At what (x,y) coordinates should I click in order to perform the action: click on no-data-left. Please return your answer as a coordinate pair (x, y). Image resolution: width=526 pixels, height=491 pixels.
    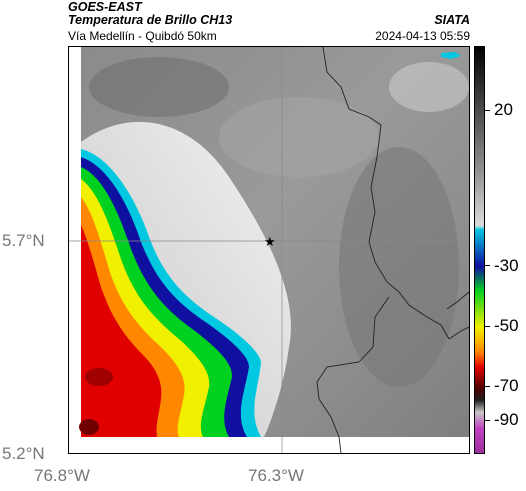
    Looking at the image, I should click on (75, 250).